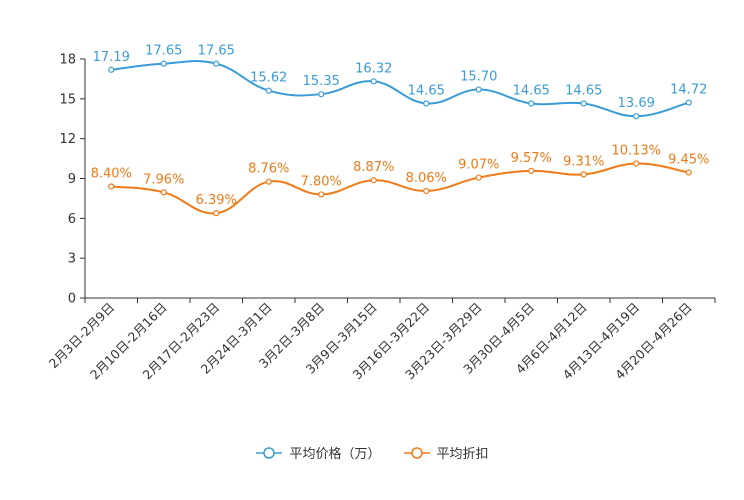 The image size is (744, 500). What do you see at coordinates (583, 161) in the screenshot?
I see `data-label-discount: 9.31%` at bounding box center [583, 161].